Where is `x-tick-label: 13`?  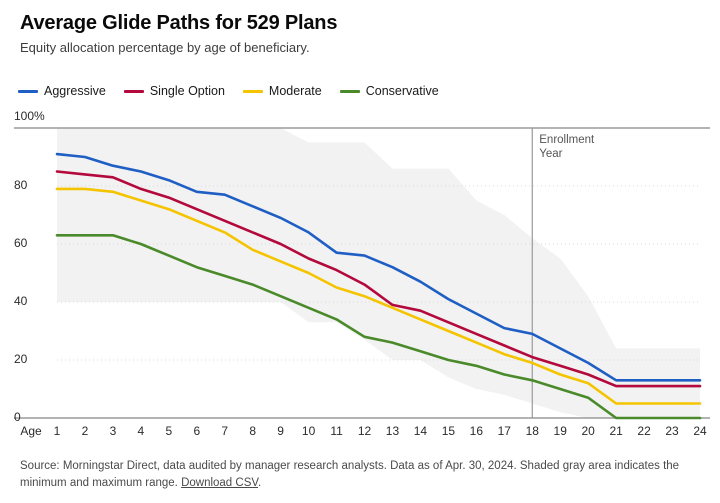 x-tick-label: 13 is located at coordinates (392, 431).